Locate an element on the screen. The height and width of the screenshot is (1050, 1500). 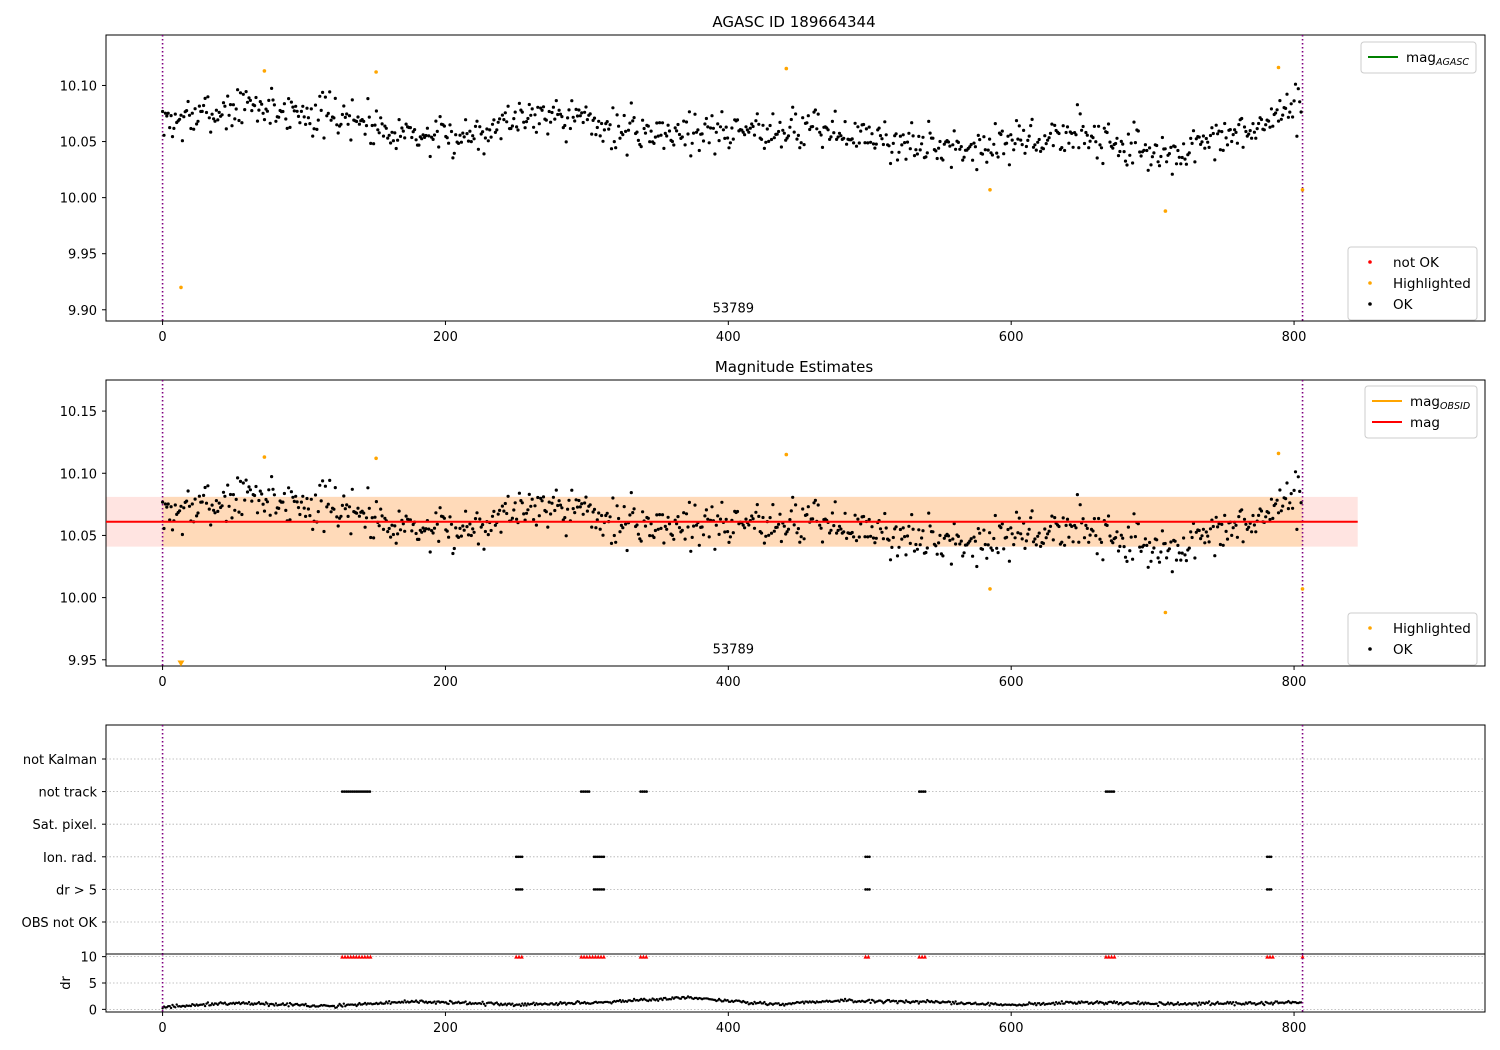
panel1-ytick-label-1: 9.95 is located at coordinates (82, 255).